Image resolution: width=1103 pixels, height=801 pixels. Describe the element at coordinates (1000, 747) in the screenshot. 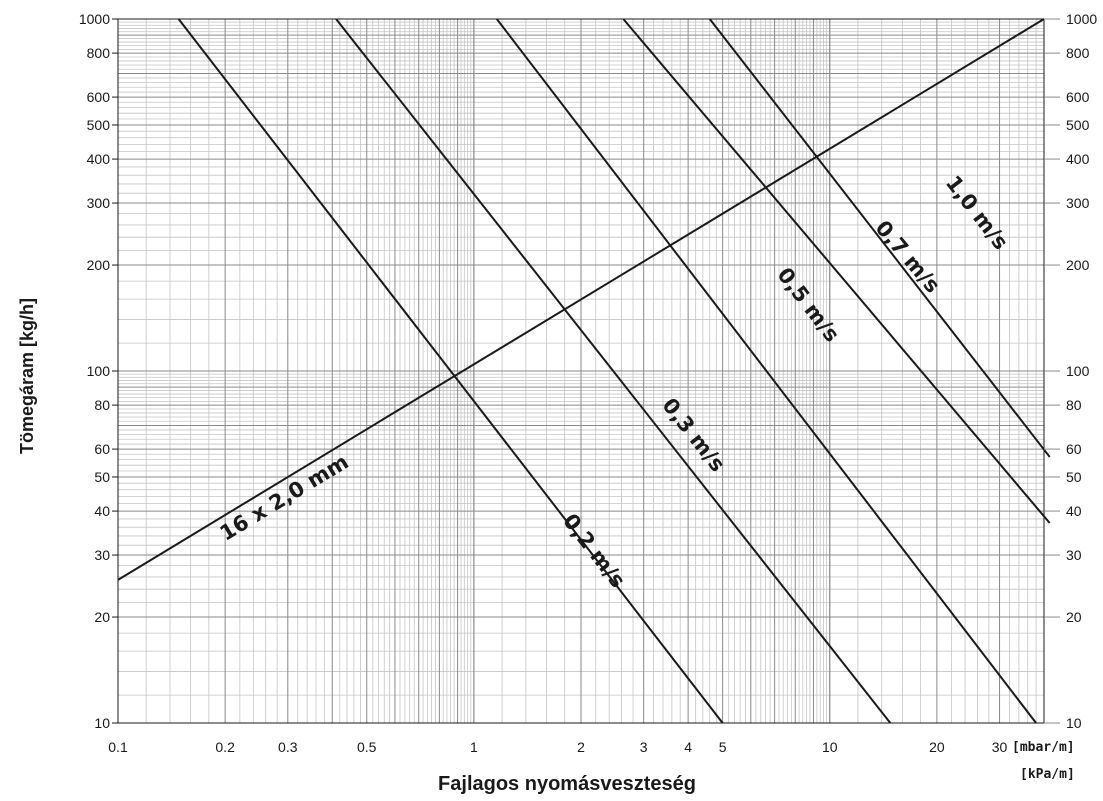

I see `x-tick-label: 30` at that location.